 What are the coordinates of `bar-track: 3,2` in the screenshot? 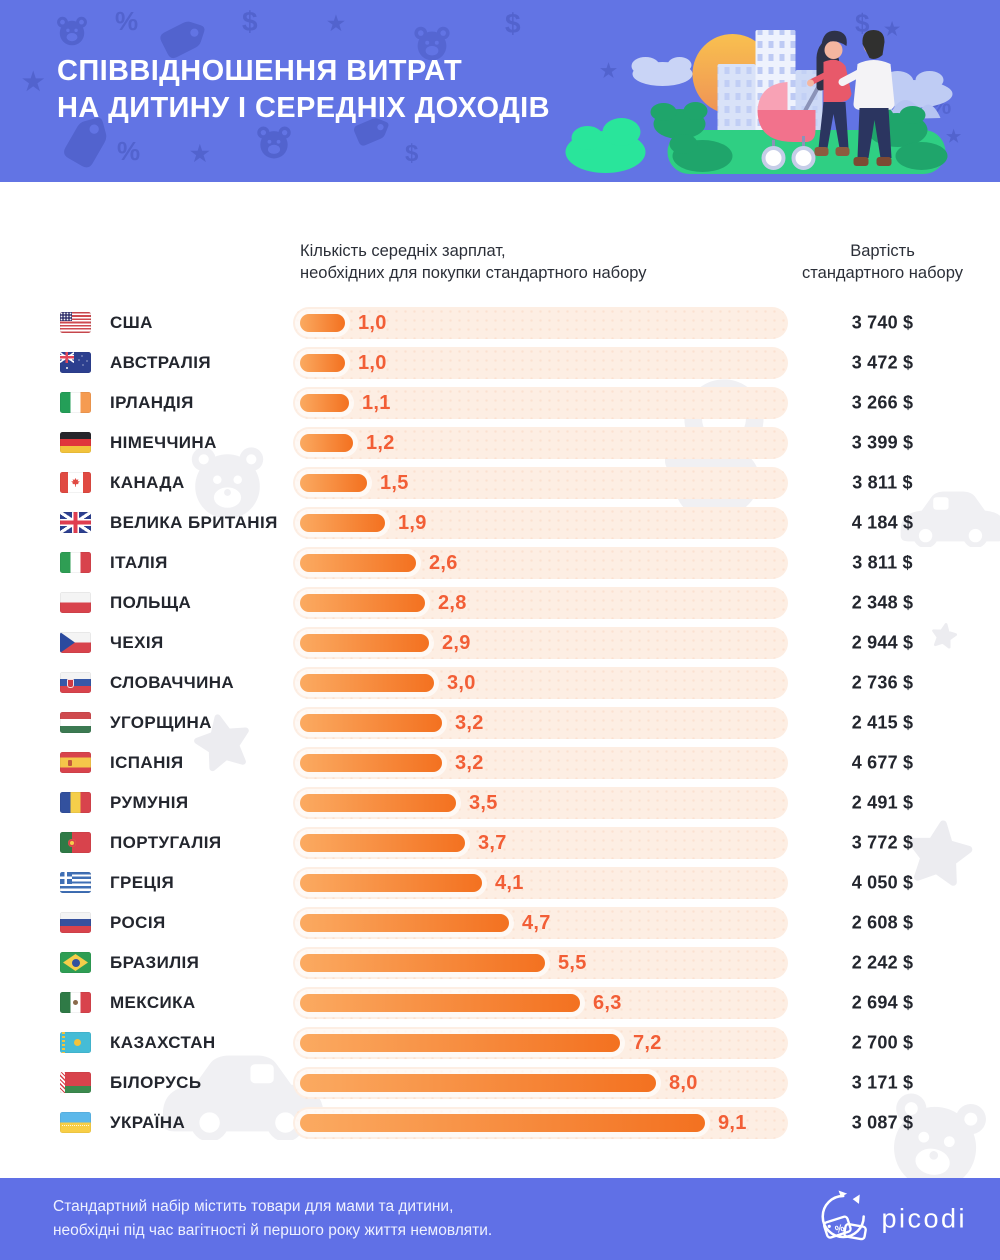 It's located at (540, 723).